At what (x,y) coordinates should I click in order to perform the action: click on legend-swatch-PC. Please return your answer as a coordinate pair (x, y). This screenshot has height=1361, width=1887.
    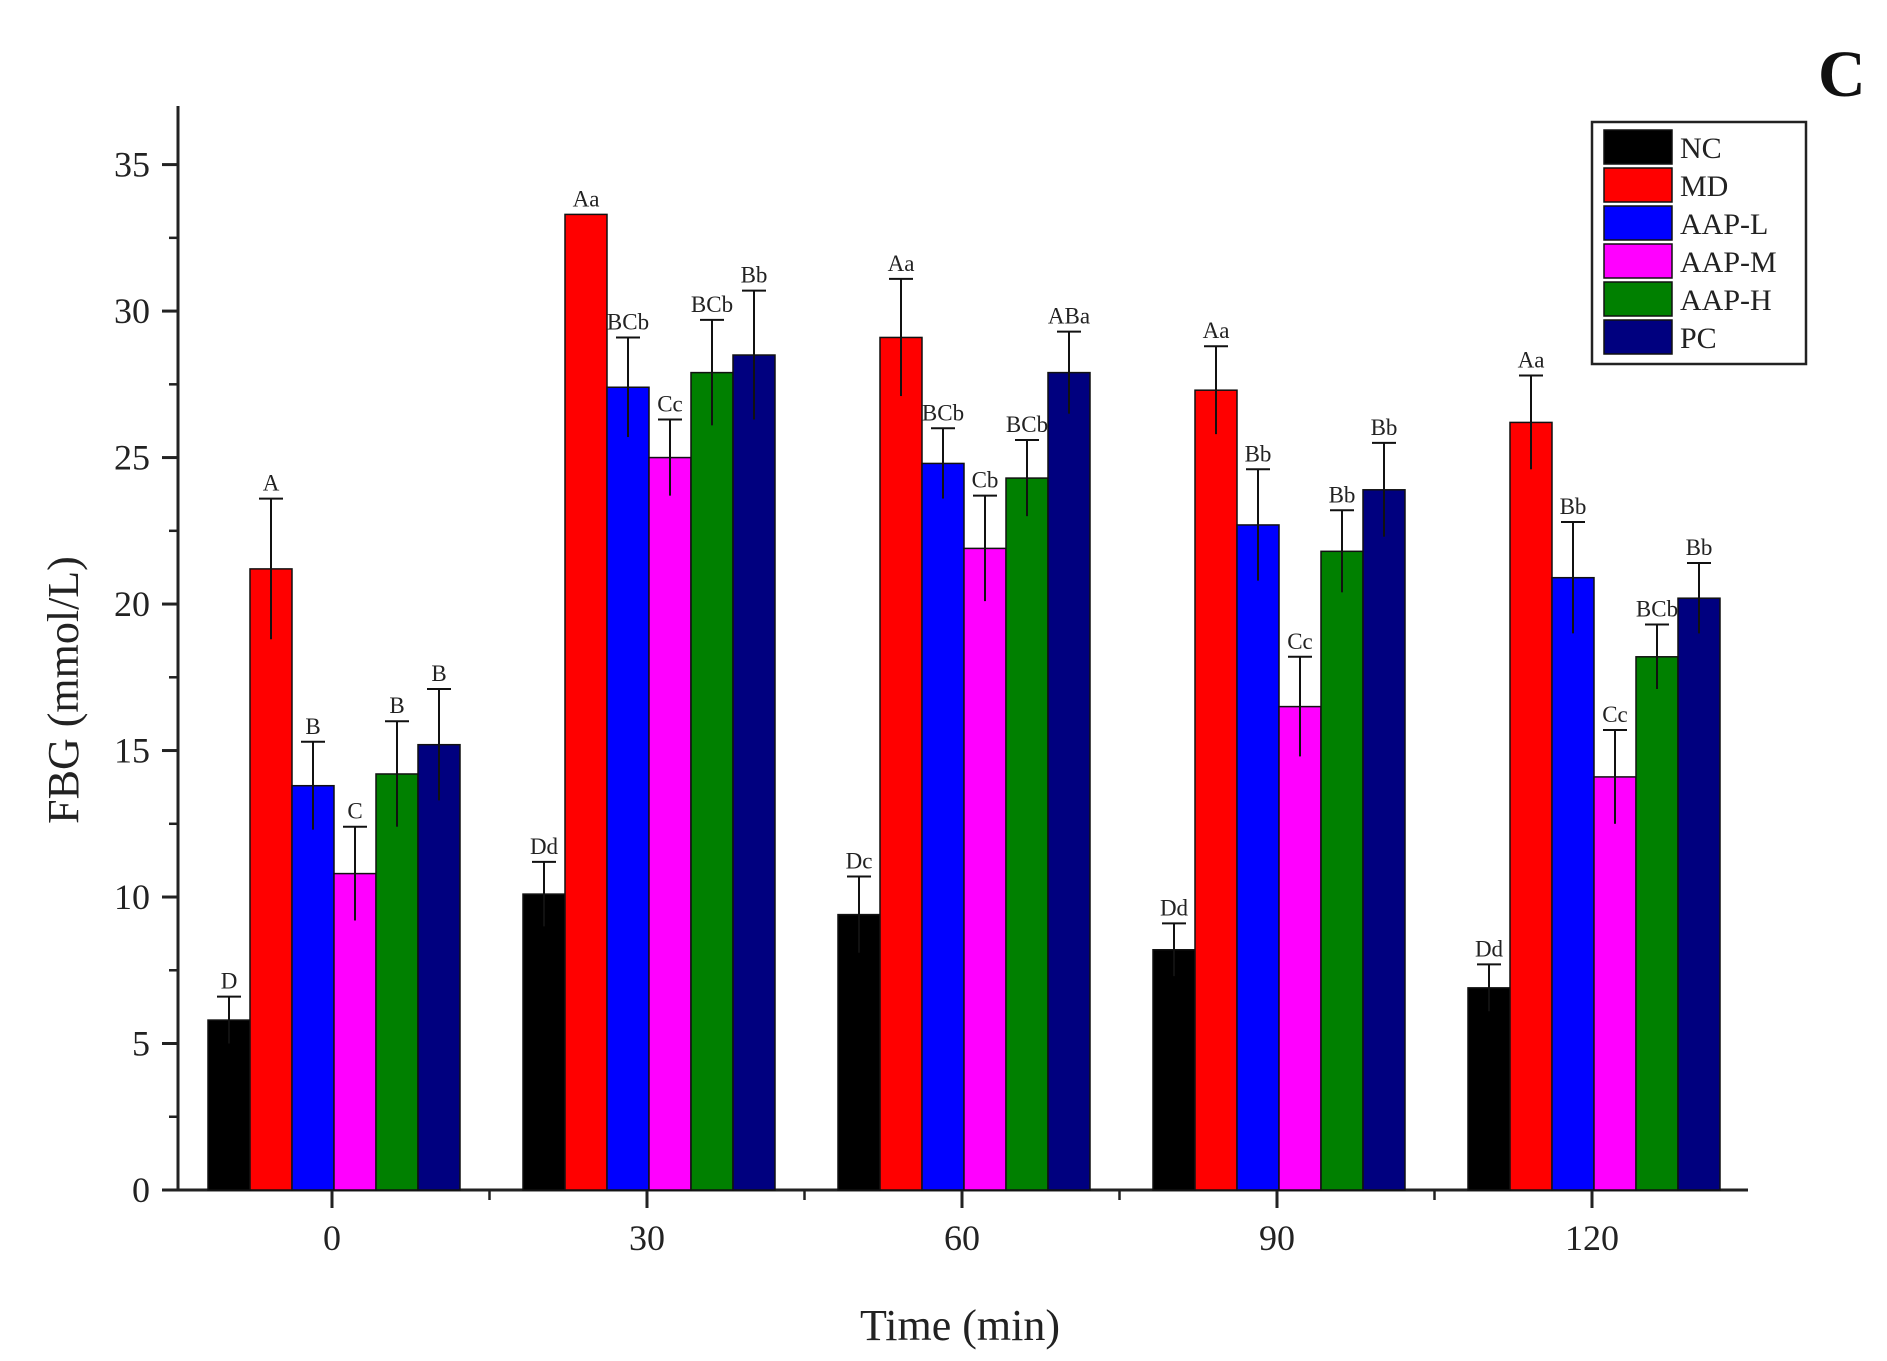
    Looking at the image, I should click on (1638, 337).